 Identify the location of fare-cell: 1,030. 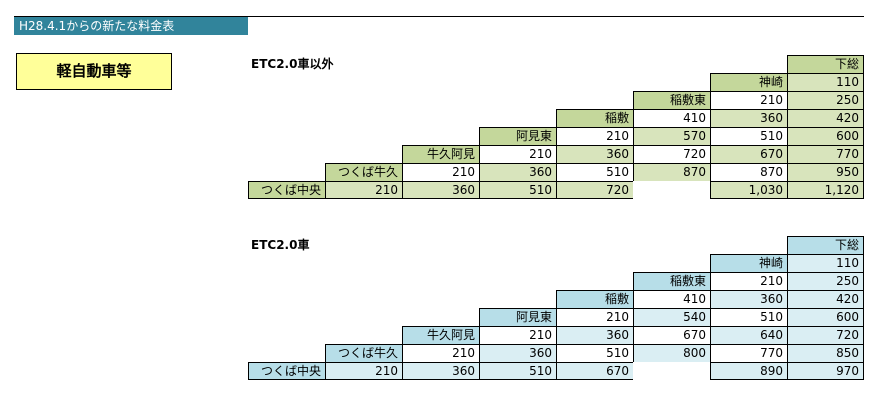
(748, 190).